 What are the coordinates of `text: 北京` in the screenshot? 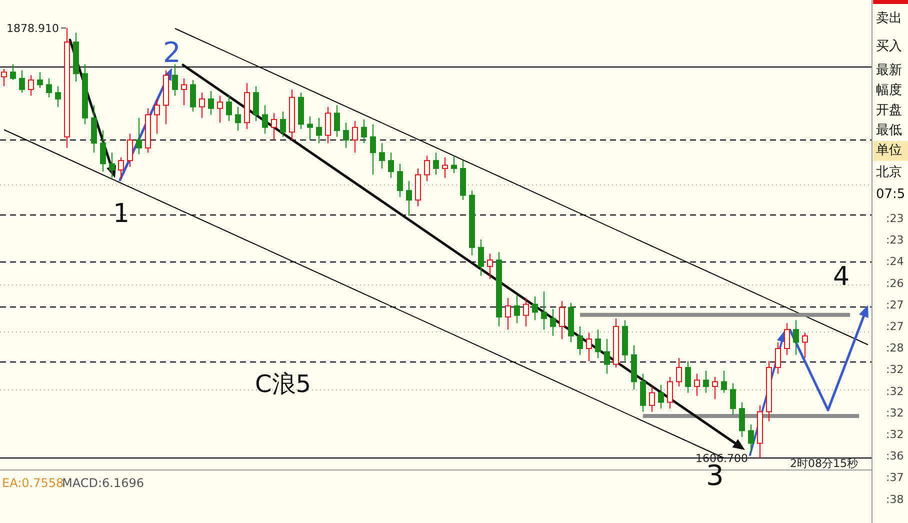 It's located at (889, 172).